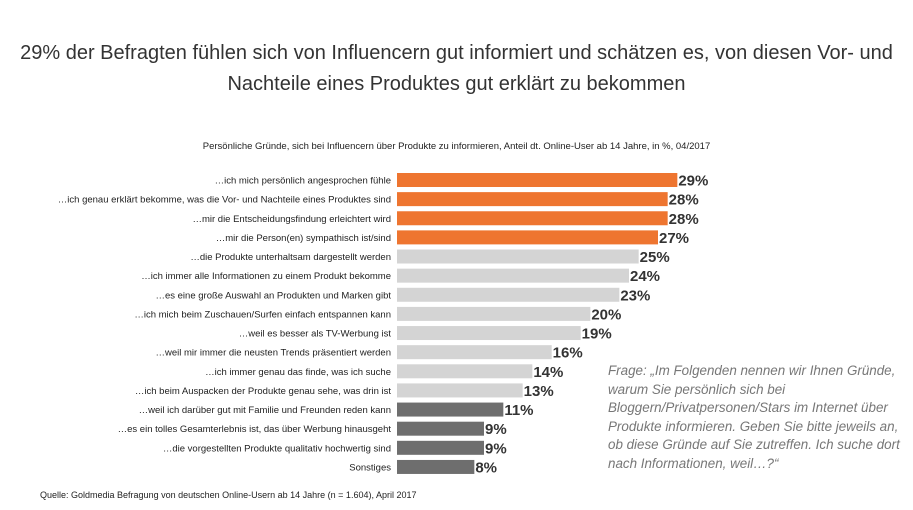  Describe the element at coordinates (303, 181) in the screenshot. I see `category-label: …ich mich persönlich angesprochen fühle` at that location.